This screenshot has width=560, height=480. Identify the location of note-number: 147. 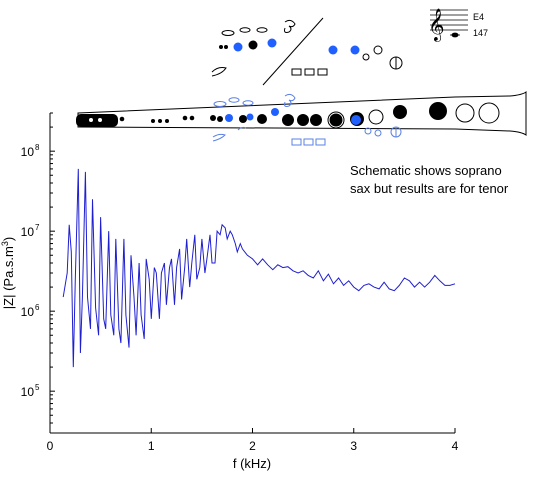
(480, 33).